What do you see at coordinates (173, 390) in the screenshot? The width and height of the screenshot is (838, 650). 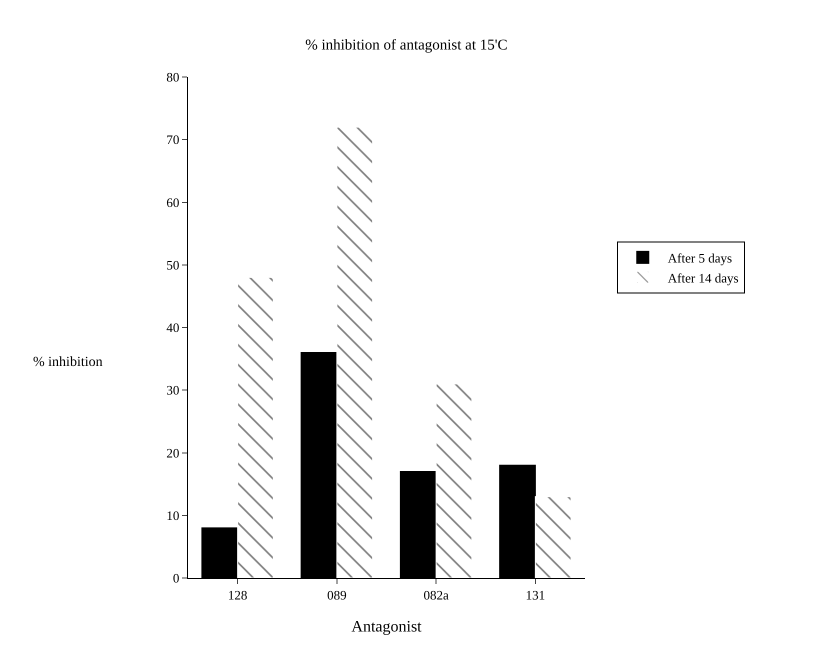 I see `y-tick-label: 30` at bounding box center [173, 390].